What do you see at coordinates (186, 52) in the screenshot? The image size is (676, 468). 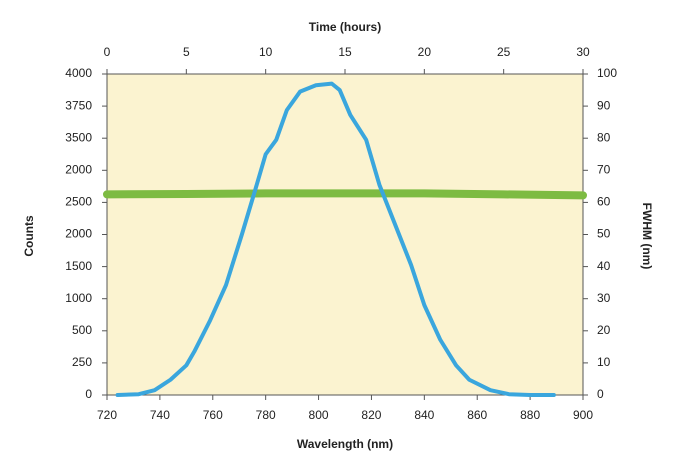 I see `x2-tick-label: 5` at bounding box center [186, 52].